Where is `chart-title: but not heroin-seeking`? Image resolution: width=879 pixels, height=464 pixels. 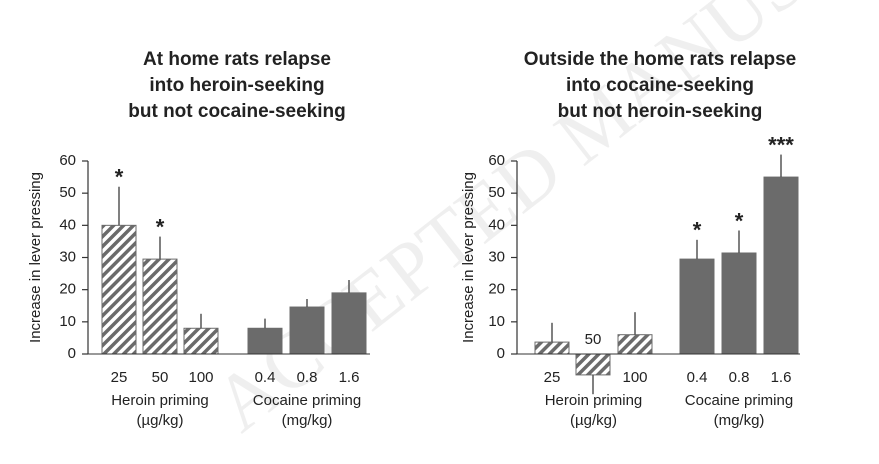 chart-title: but not heroin-seeking is located at coordinates (660, 111).